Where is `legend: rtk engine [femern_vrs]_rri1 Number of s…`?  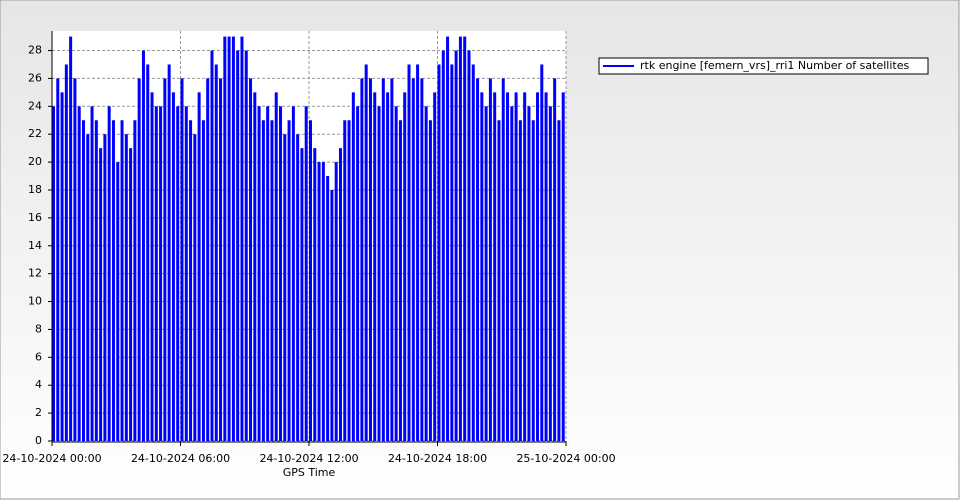
legend: rtk engine [femern_vrs]_rri1 Number of s… is located at coordinates (763, 66).